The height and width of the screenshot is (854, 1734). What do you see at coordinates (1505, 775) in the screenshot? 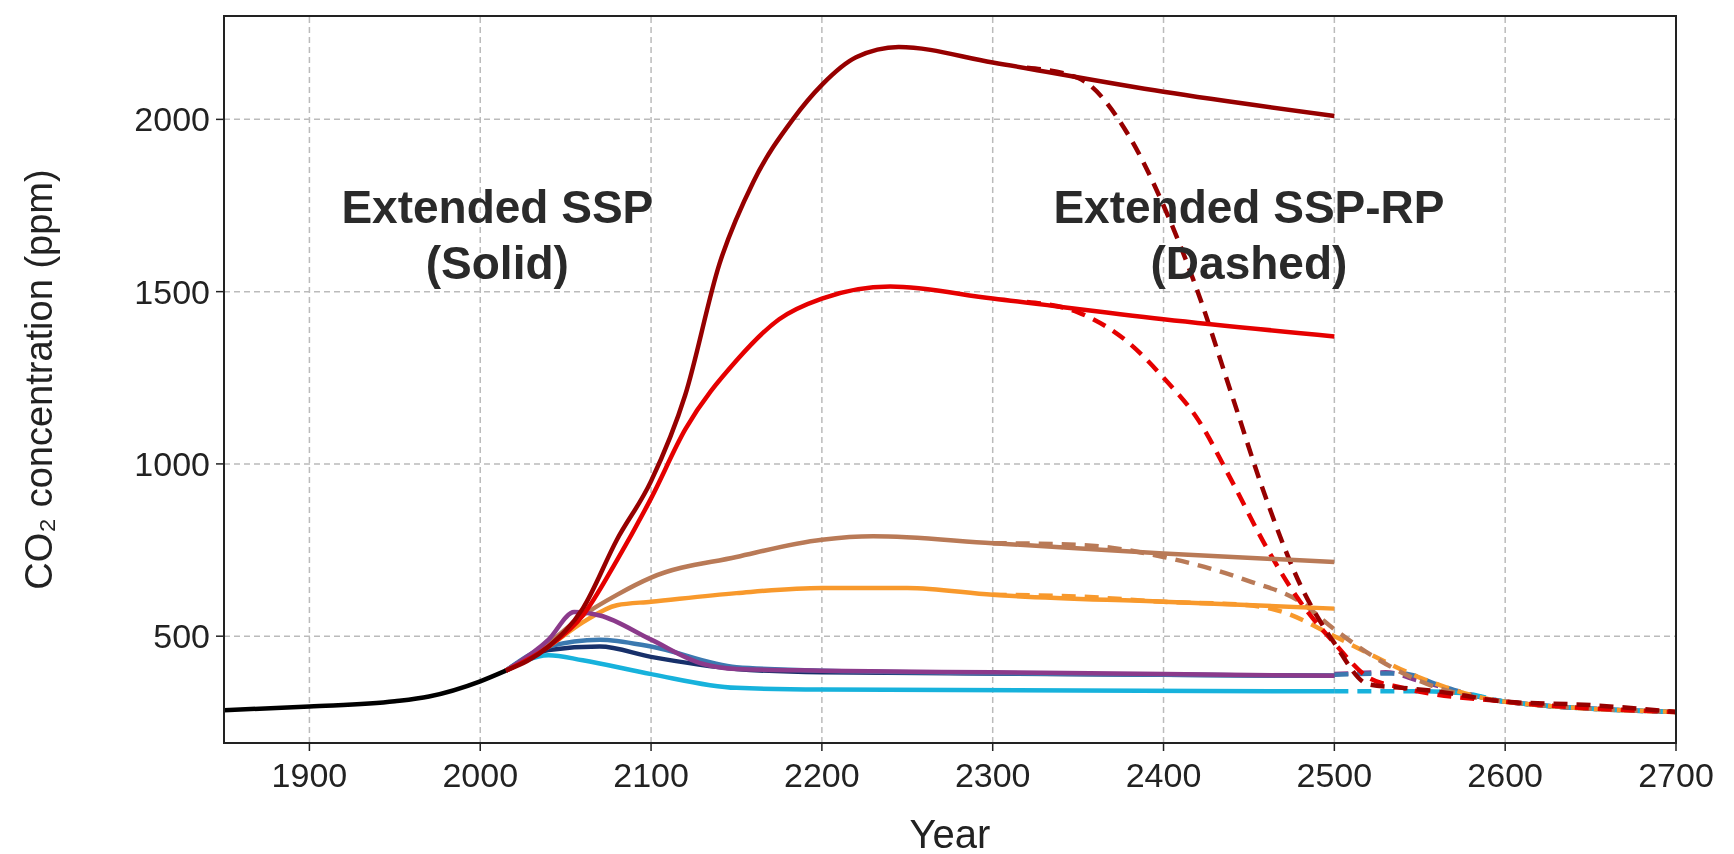
I see `x-tick-label: 2600` at bounding box center [1505, 775].